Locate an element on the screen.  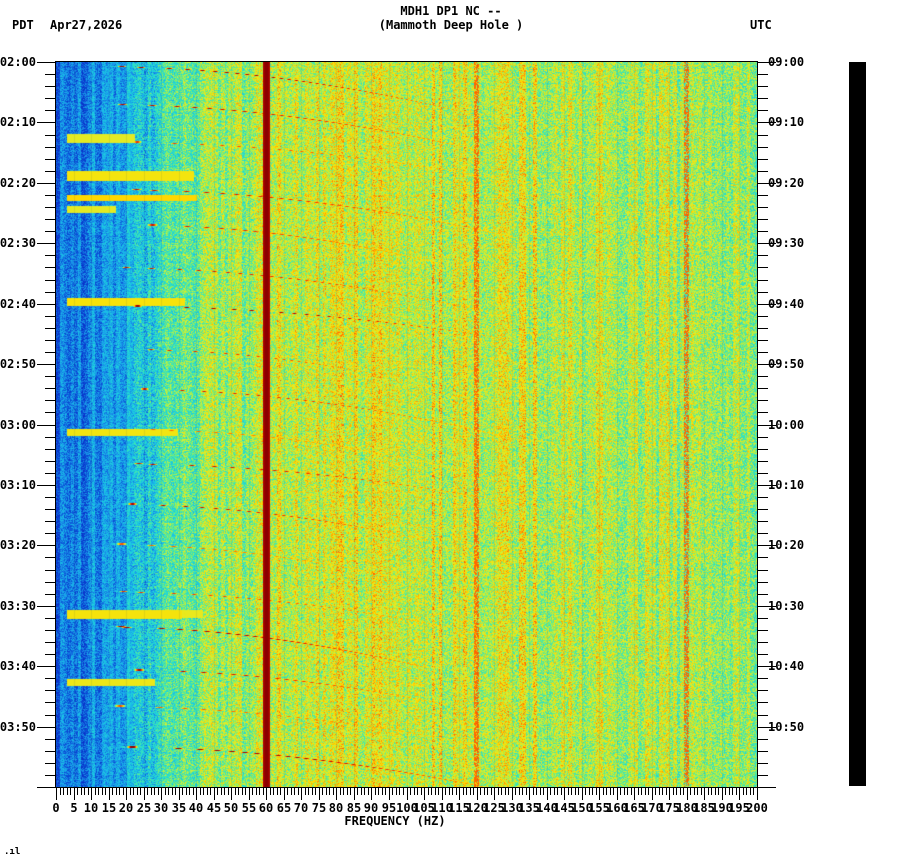
frequency-tick-label: 170 is located at coordinates (652, 808).